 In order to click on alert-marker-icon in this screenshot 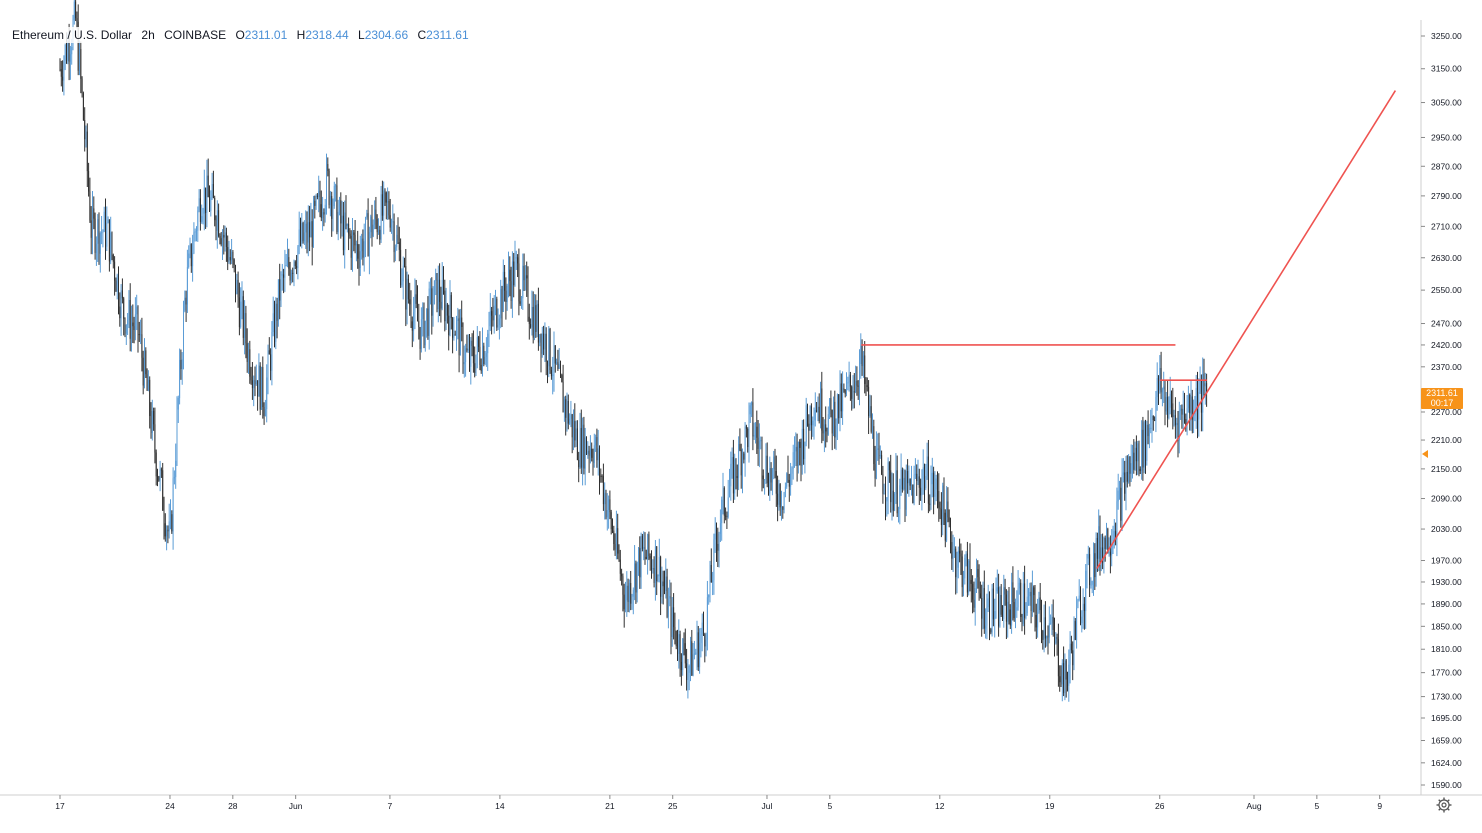, I will do `click(1425, 454)`.